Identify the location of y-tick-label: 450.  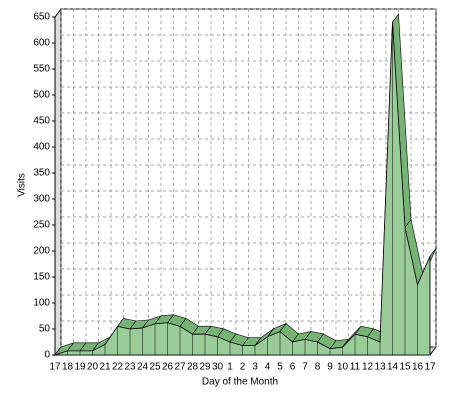
(41, 121).